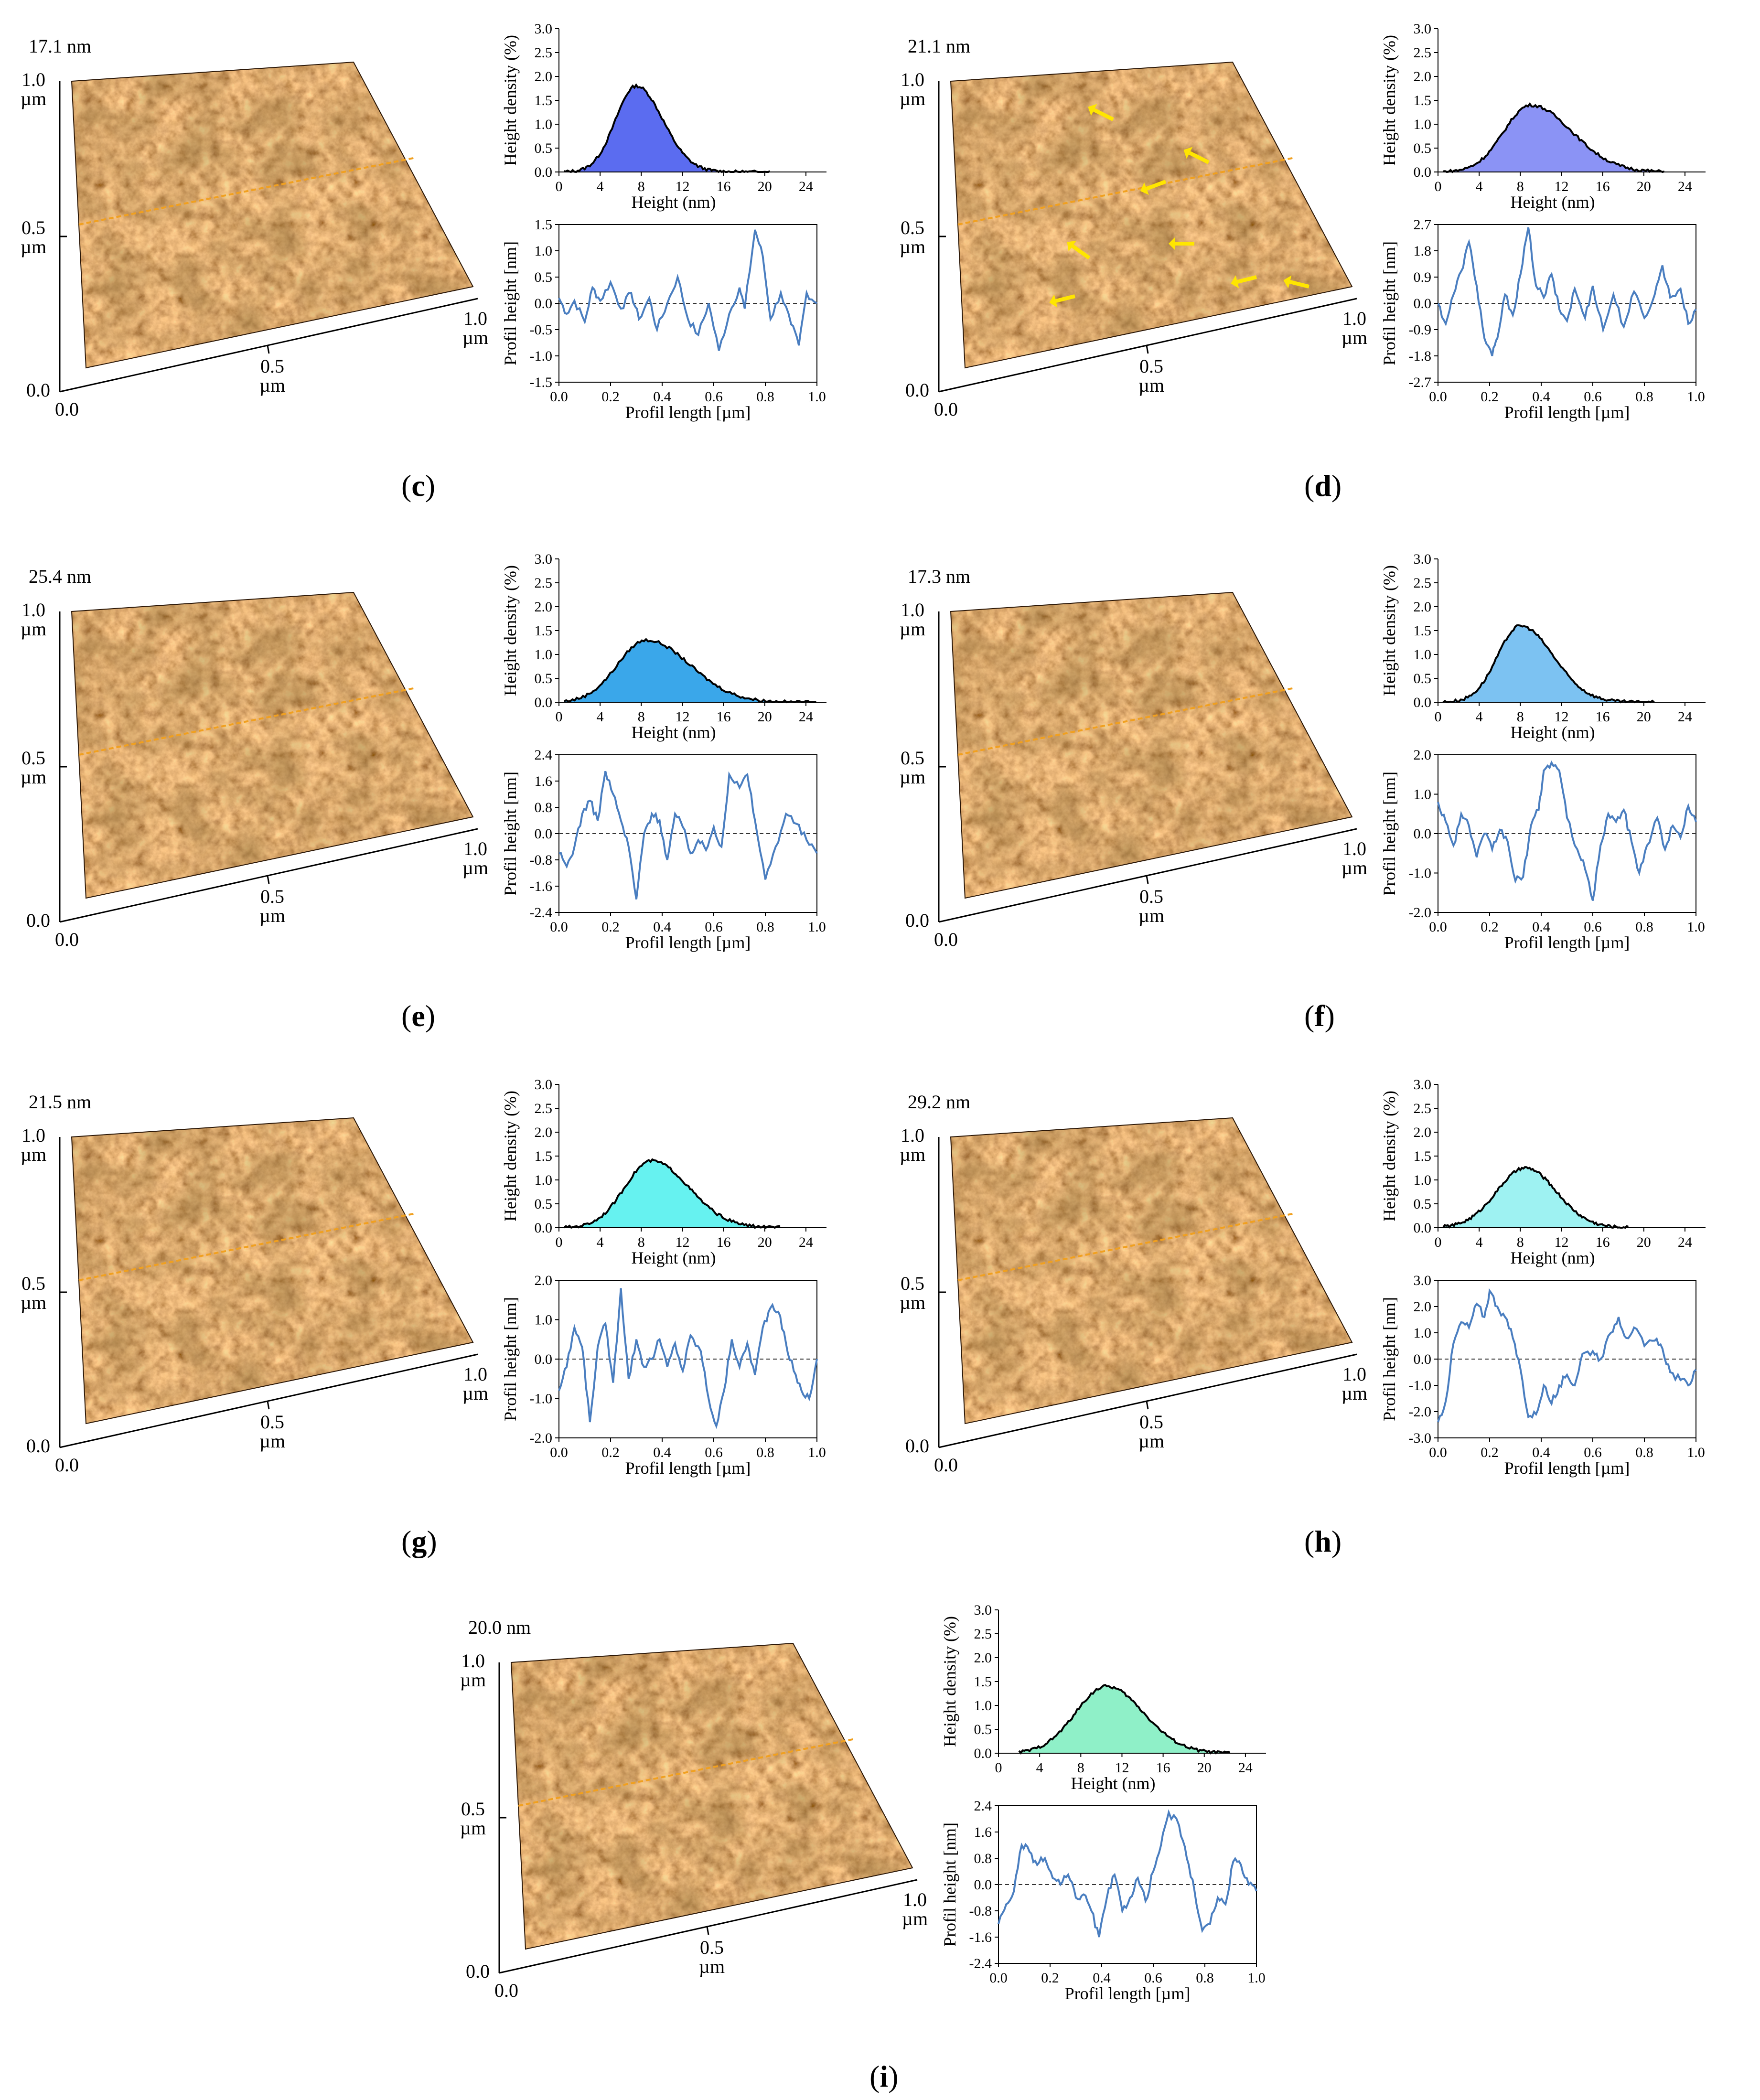  What do you see at coordinates (998, 1768) in the screenshot?
I see `histogram-x-tick: 0` at bounding box center [998, 1768].